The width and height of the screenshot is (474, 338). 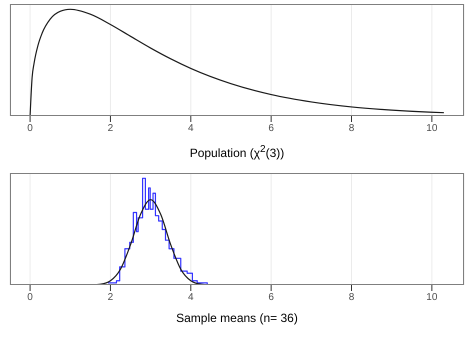 What do you see at coordinates (237, 152) in the screenshot?
I see `x-axis-title: Population (χ$^{2}$(3))` at bounding box center [237, 152].